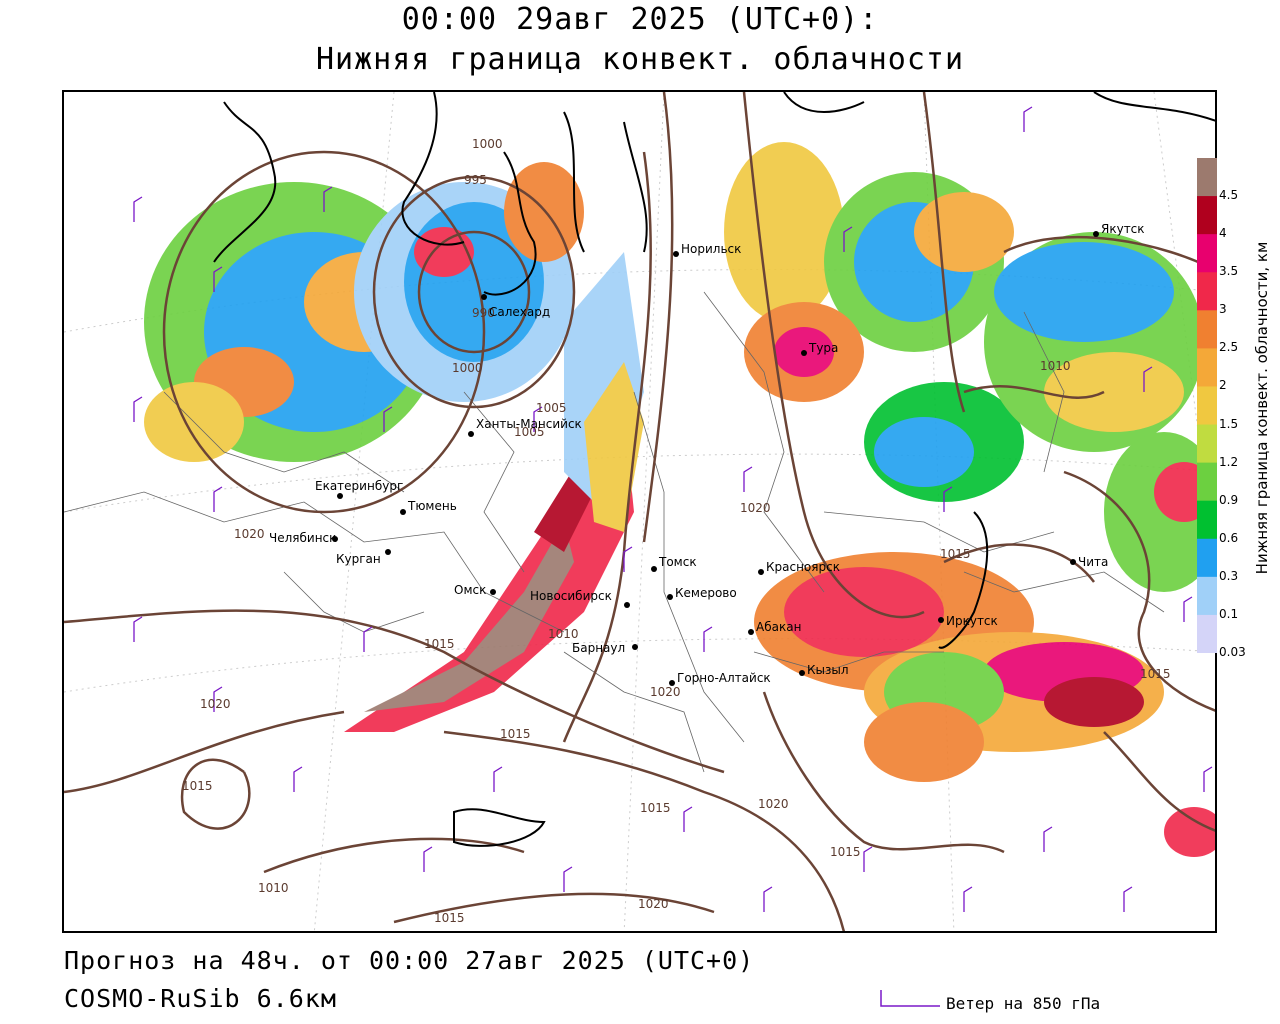 The image size is (1280, 1024). Describe the element at coordinates (910, 998) in the screenshot. I see `wind-legend-icon` at that location.